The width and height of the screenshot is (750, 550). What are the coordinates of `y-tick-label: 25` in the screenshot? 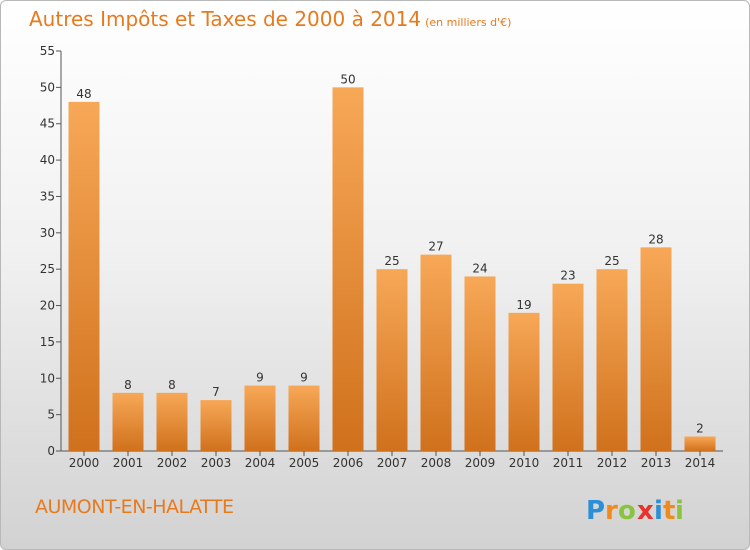 It's located at (47, 269).